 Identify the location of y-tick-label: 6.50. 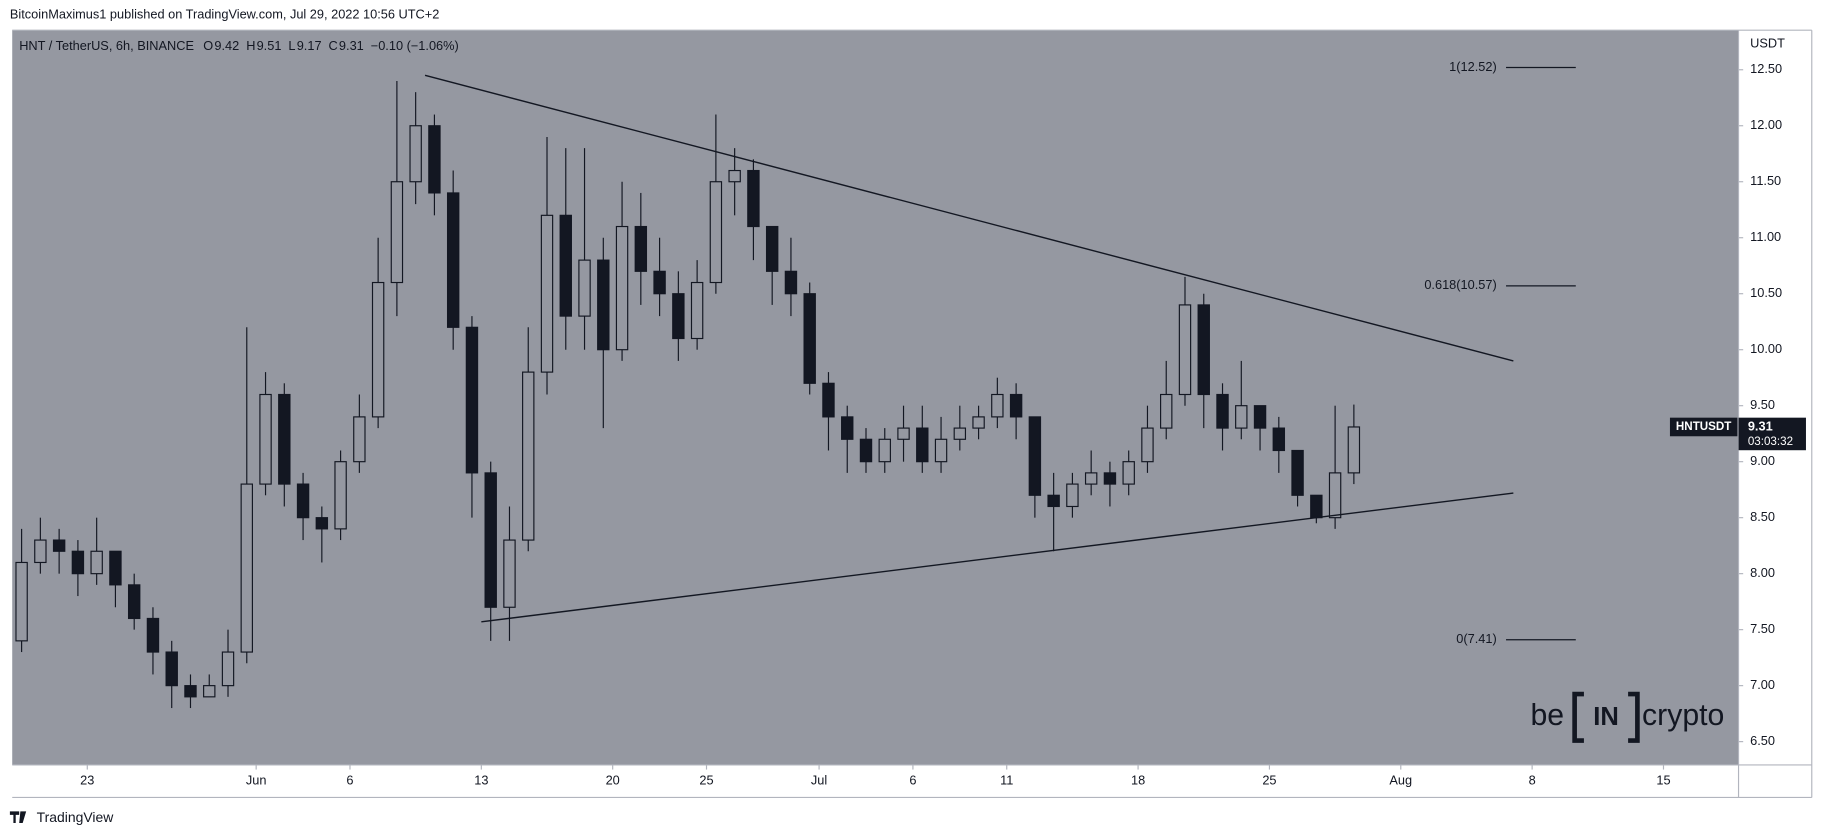
(1762, 740).